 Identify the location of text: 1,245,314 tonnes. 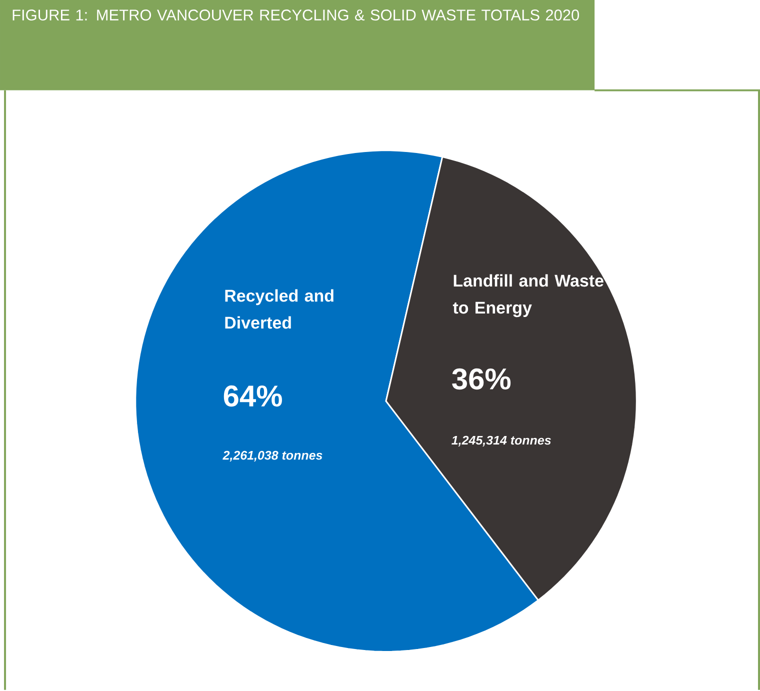
(501, 441).